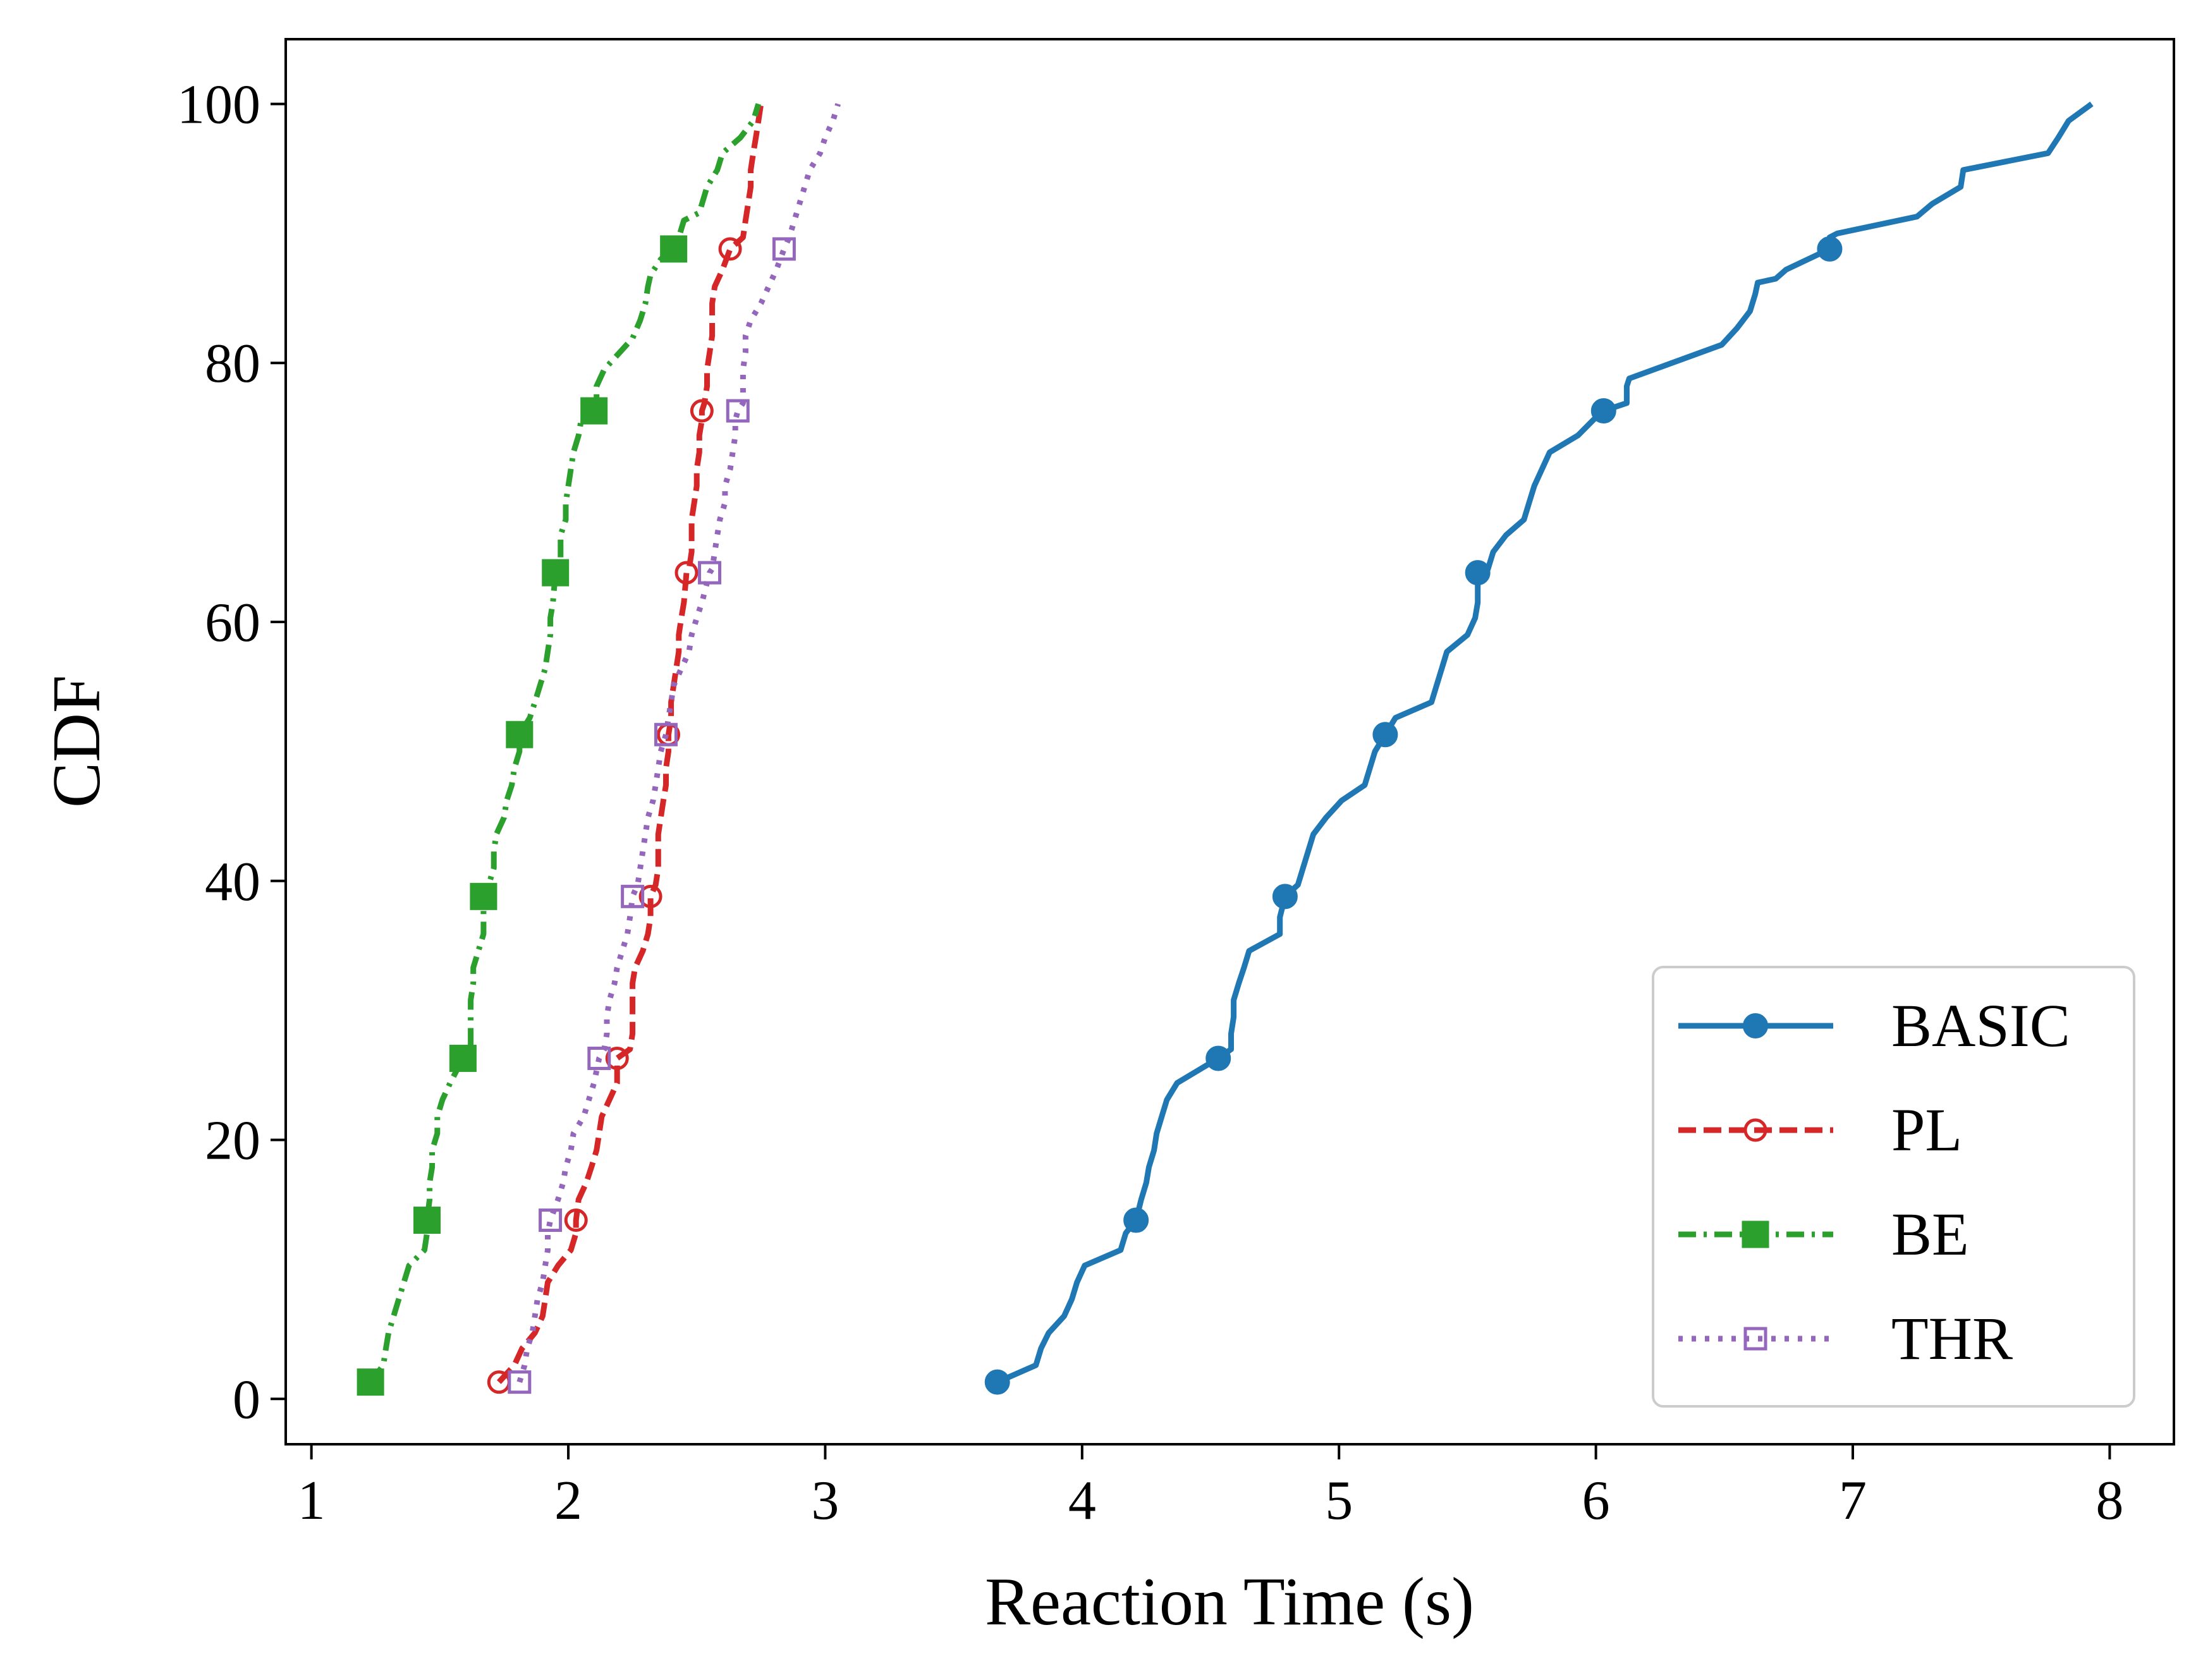 This screenshot has height=1680, width=2203. I want to click on legend-pl-marker, so click(1755, 1130).